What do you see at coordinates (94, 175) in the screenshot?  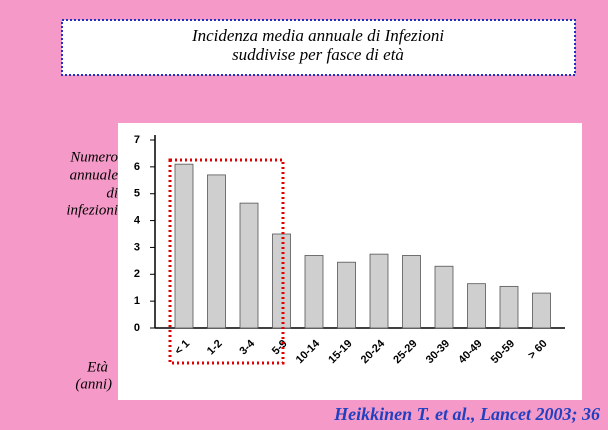 I see `y-axis-label: annuale` at bounding box center [94, 175].